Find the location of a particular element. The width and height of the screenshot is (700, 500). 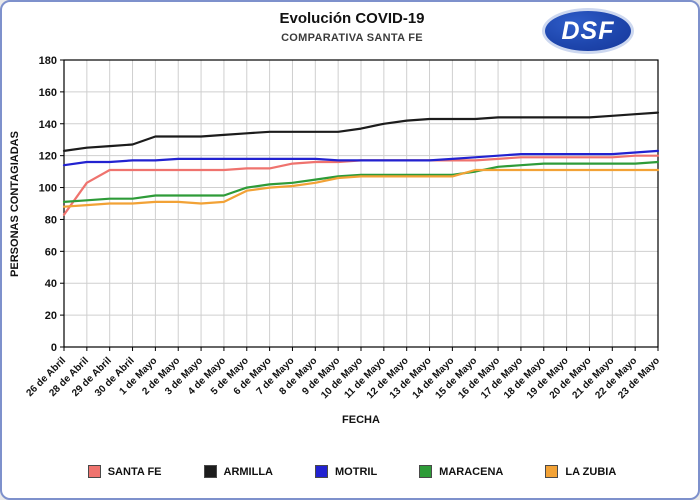

y-tick-label: 0 is located at coordinates (54, 348).